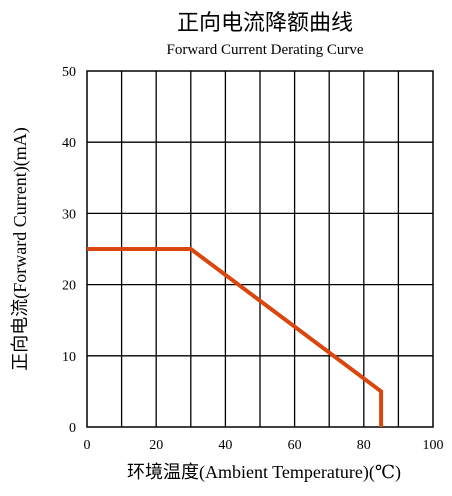  I want to click on x-tick-label: 0, so click(87, 445).